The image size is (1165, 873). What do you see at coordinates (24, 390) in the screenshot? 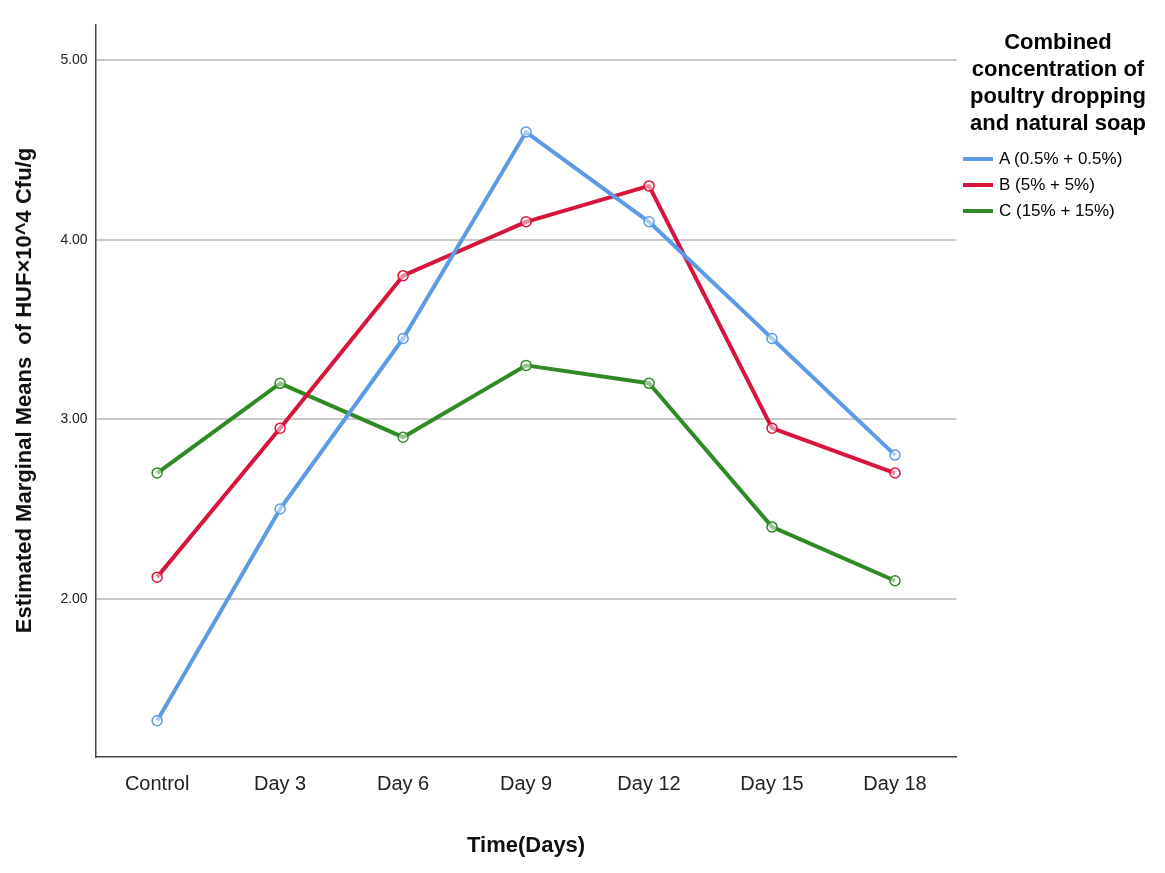
I see `y-axis-title: Estimated Marginal Means of HUF×10^4 Cfu/g` at bounding box center [24, 390].